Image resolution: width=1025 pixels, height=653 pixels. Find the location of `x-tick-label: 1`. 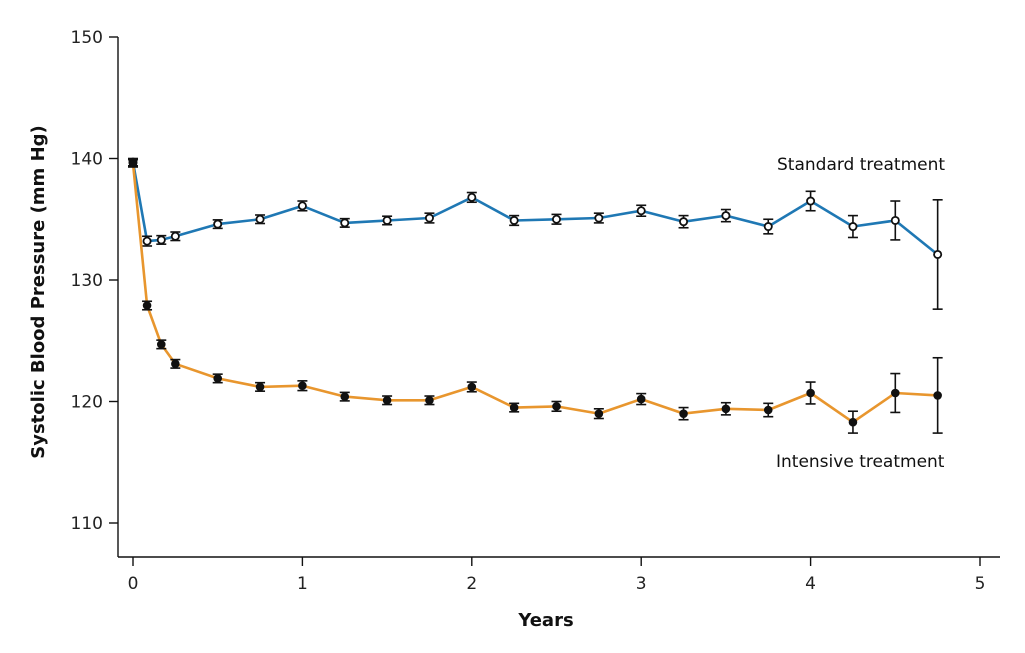

x-tick-label: 1 is located at coordinates (302, 584).